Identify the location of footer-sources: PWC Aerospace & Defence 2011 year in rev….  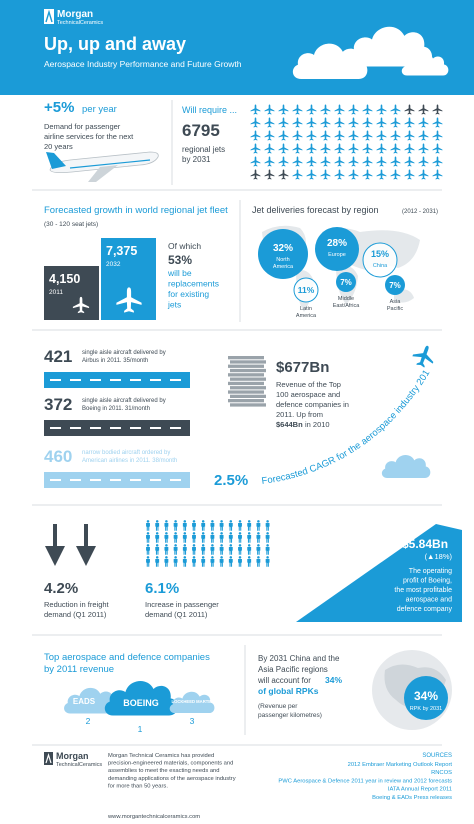
(365, 781).